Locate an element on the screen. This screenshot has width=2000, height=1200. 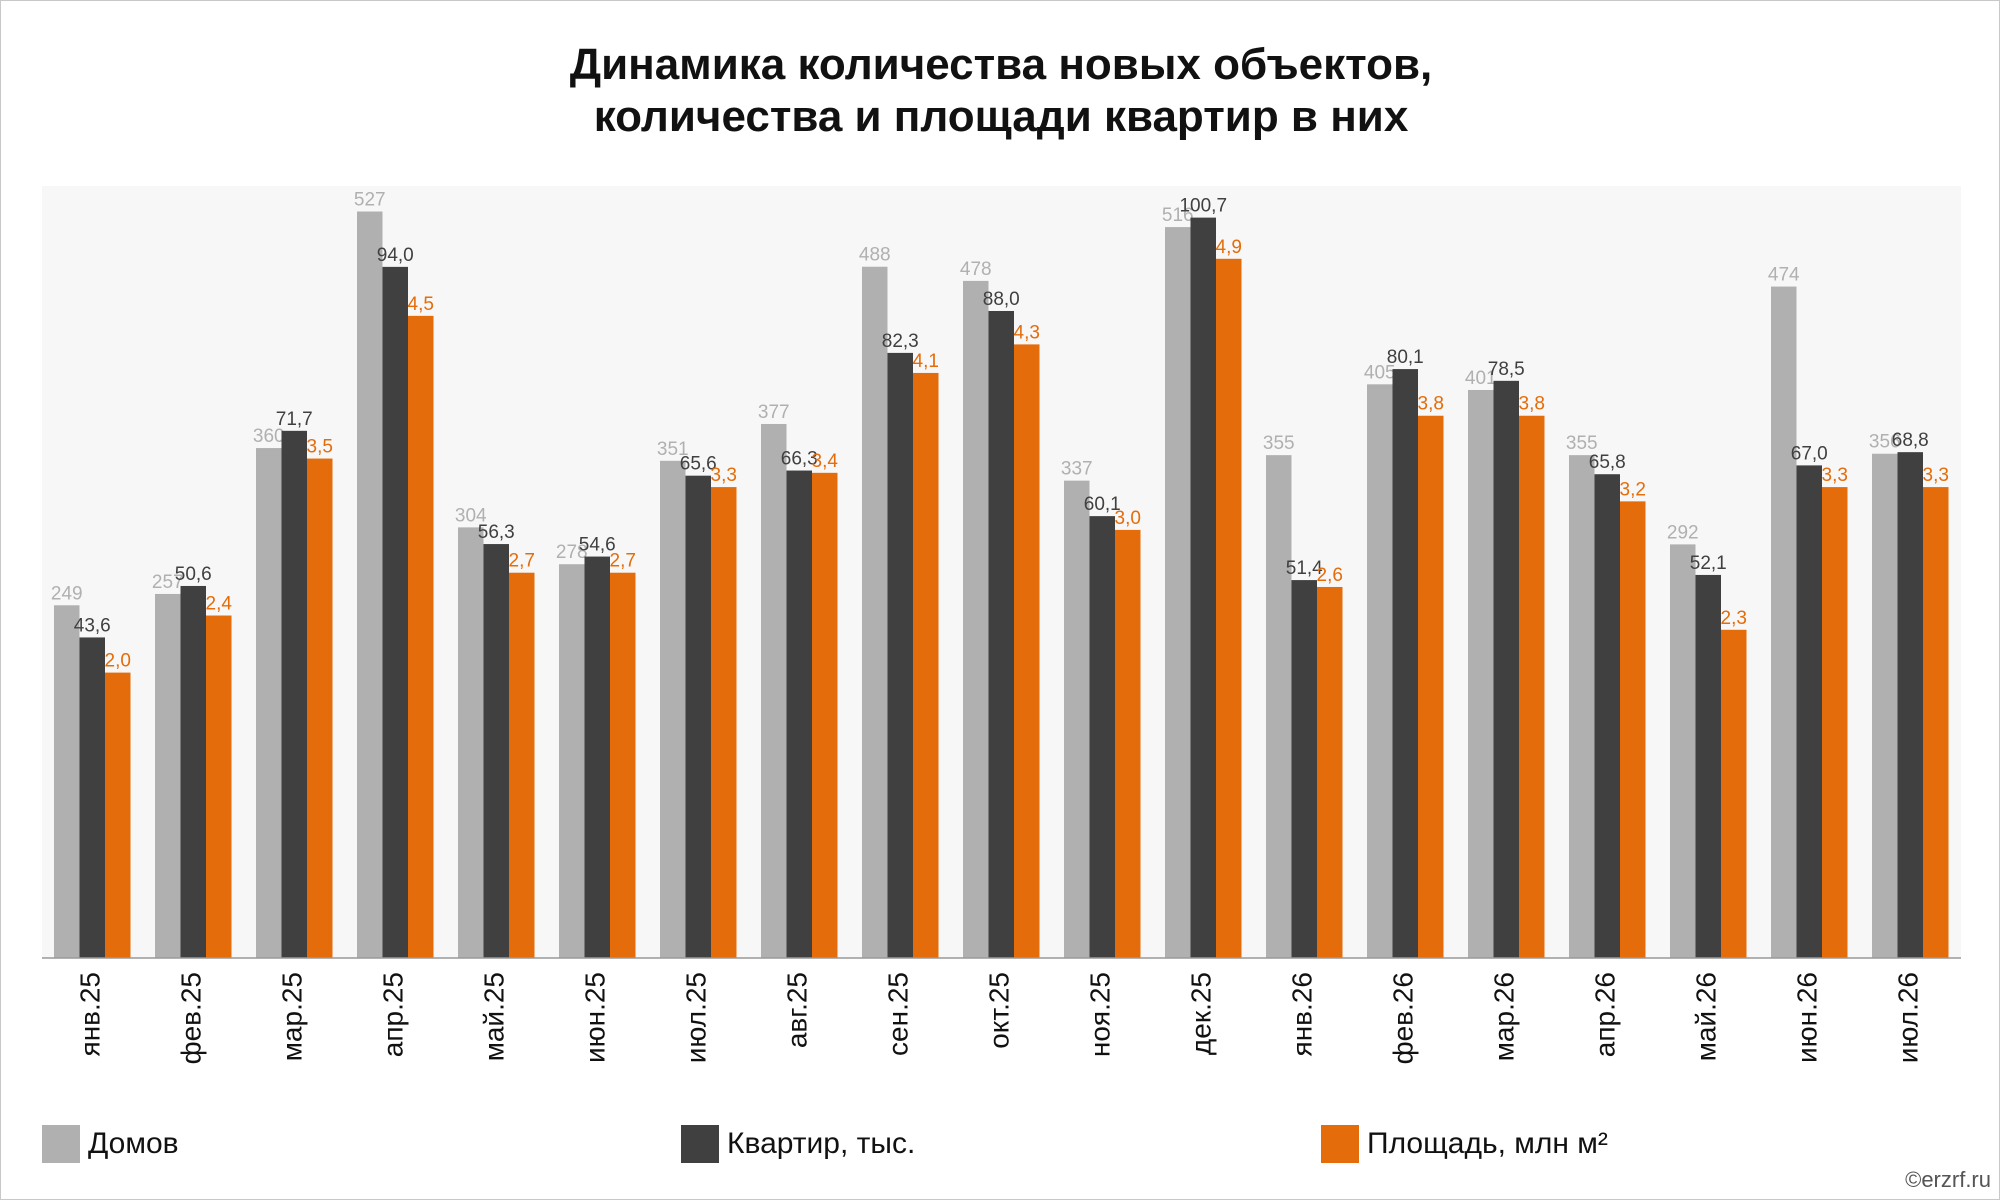
value-label: 65,8 is located at coordinates (1607, 462).